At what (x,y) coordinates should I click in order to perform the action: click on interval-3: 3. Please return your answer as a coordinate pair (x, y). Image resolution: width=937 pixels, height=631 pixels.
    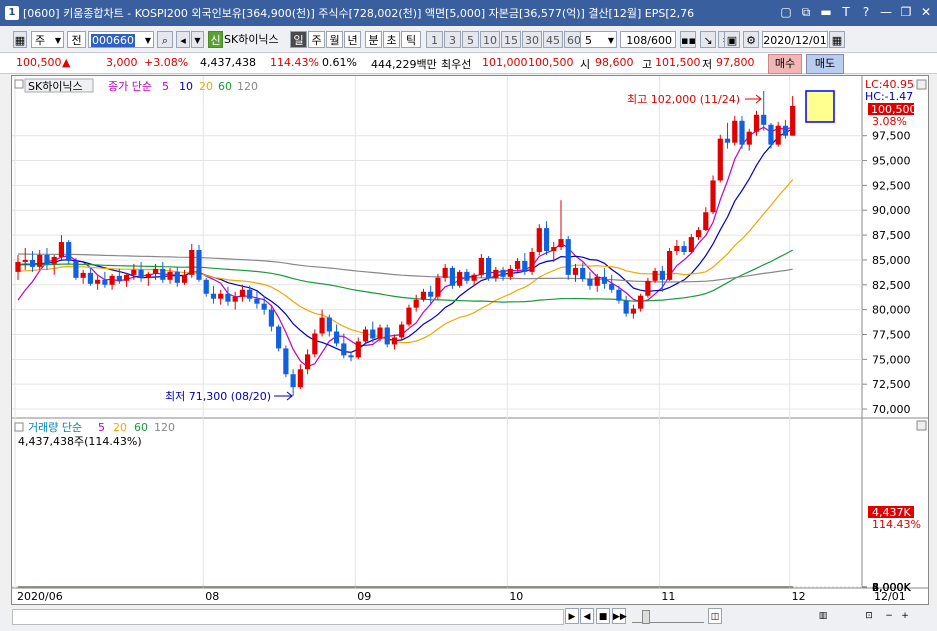
    Looking at the image, I should click on (452, 39).